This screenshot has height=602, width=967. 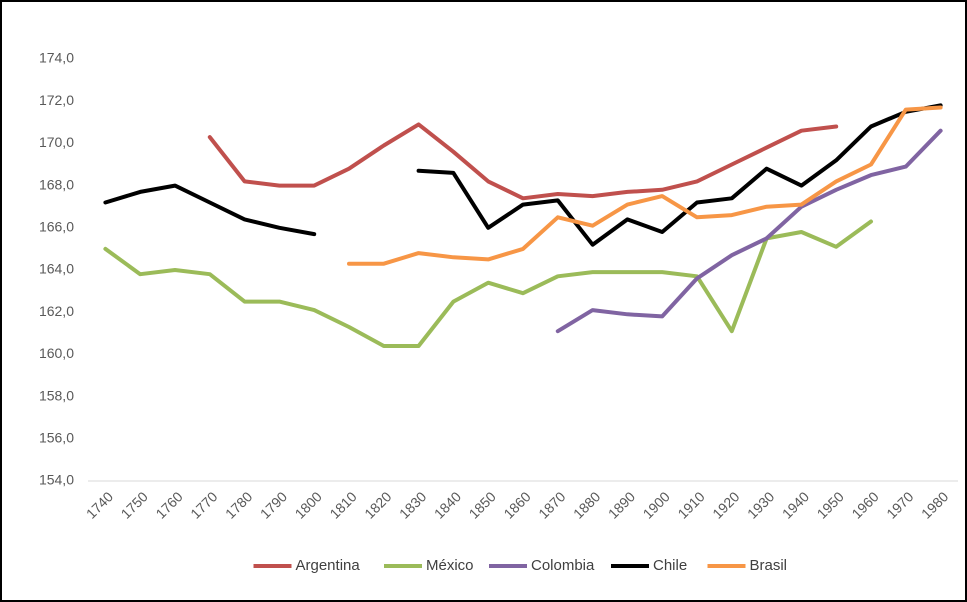 I want to click on x-tick-label: 1870, so click(x=551, y=504).